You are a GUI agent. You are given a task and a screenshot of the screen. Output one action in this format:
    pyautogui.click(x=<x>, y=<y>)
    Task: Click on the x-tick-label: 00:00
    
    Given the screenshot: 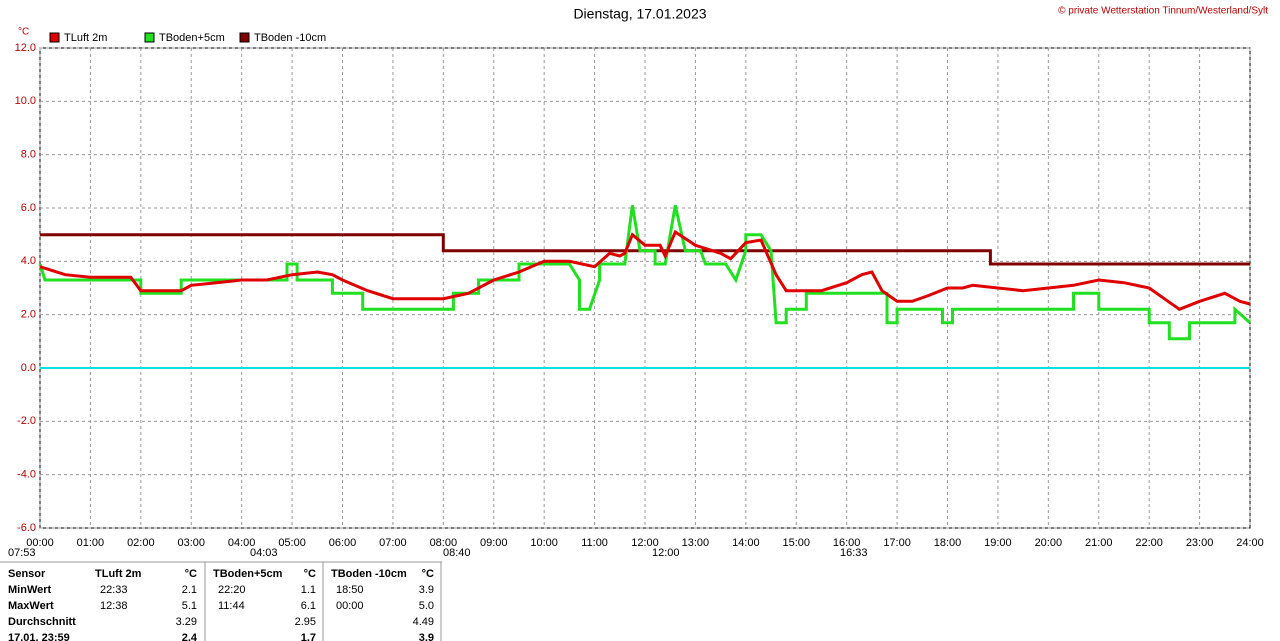 What is the action you would take?
    pyautogui.click(x=40, y=543)
    